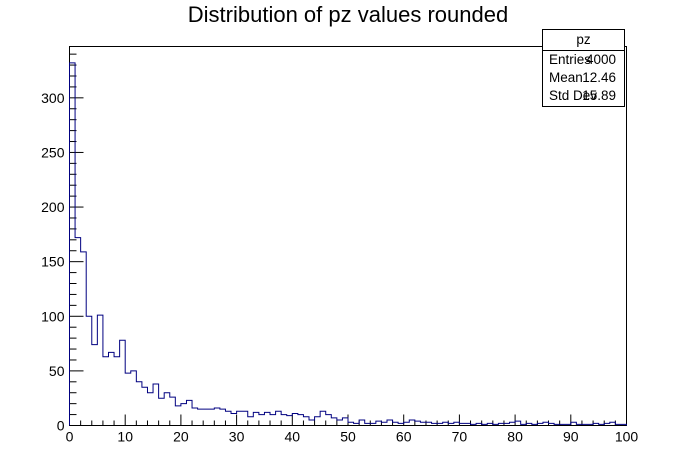 Image resolution: width=696 pixels, height=472 pixels. What do you see at coordinates (600, 59) in the screenshot?
I see `stats-value: 4000` at bounding box center [600, 59].